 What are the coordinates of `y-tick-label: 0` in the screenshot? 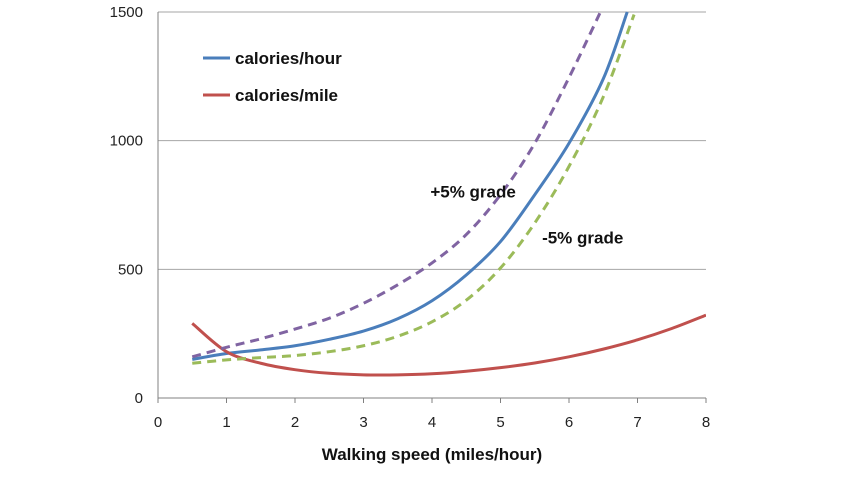 It's located at (139, 398).